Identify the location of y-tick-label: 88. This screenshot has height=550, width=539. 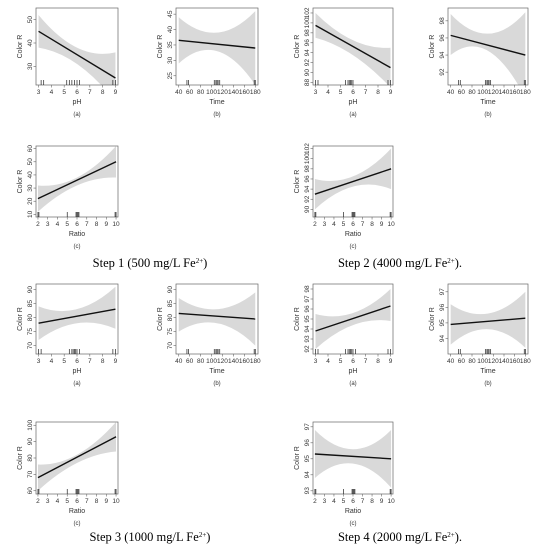
(307, 83).